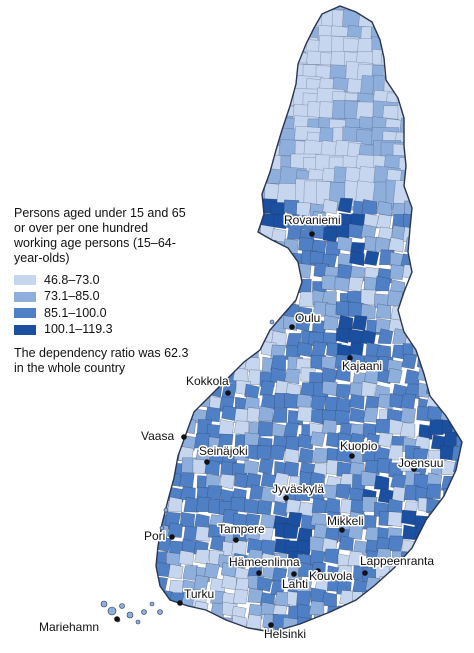 This screenshot has width=474, height=653. I want to click on city-lahti: Lahti, so click(295, 582).